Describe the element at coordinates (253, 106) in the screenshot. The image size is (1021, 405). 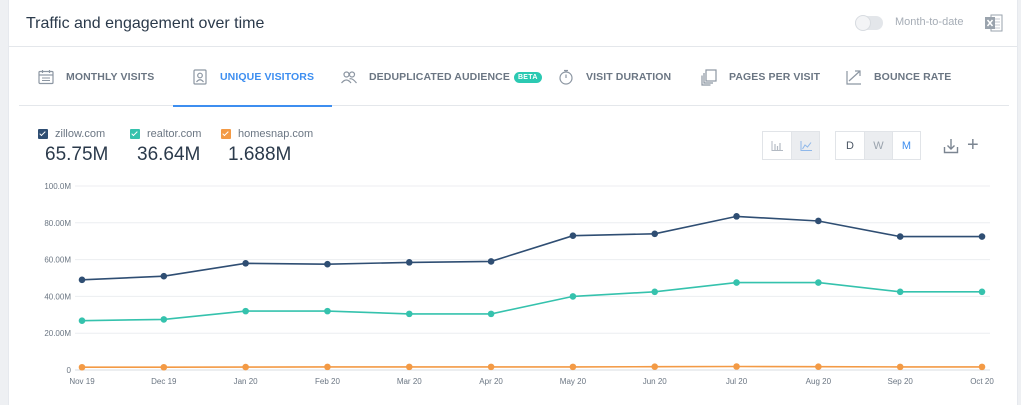
I see `active-tab-underline` at that location.